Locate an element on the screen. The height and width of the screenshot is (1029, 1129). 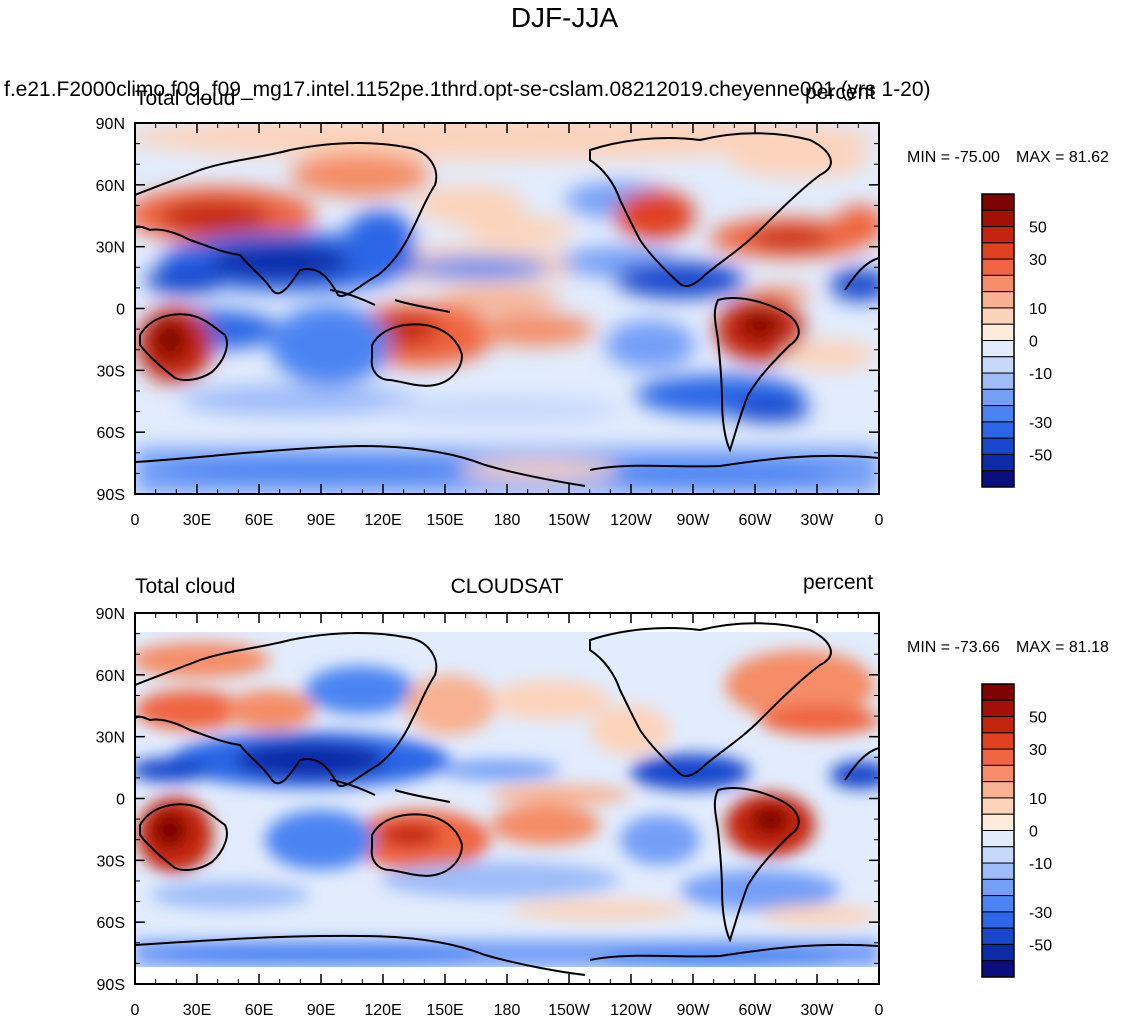
panel2-center-string: CLOUDSAT is located at coordinates (507, 586).